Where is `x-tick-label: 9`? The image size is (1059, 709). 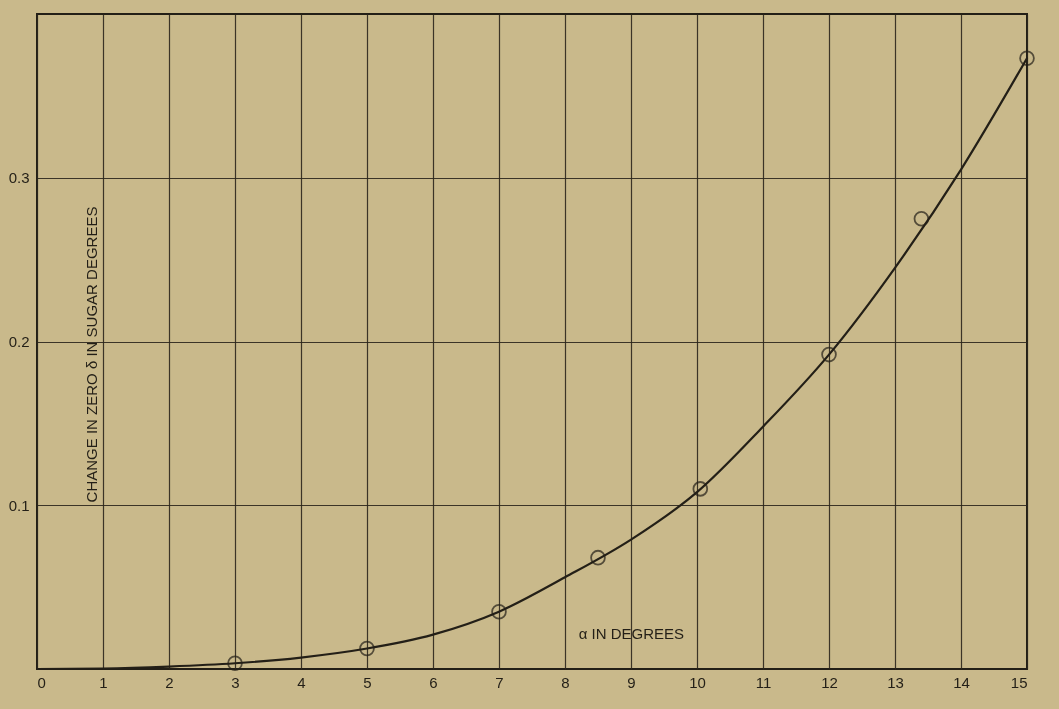
x-tick-label: 9 is located at coordinates (631, 682).